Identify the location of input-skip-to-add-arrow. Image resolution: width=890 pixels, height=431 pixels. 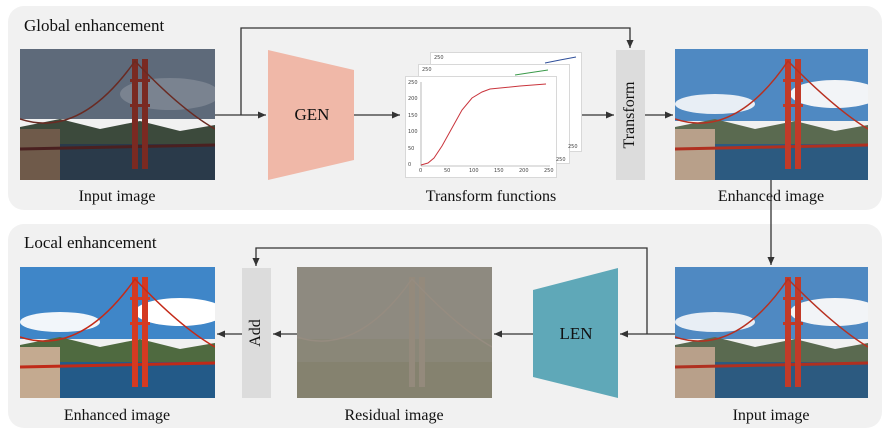
(450, 290).